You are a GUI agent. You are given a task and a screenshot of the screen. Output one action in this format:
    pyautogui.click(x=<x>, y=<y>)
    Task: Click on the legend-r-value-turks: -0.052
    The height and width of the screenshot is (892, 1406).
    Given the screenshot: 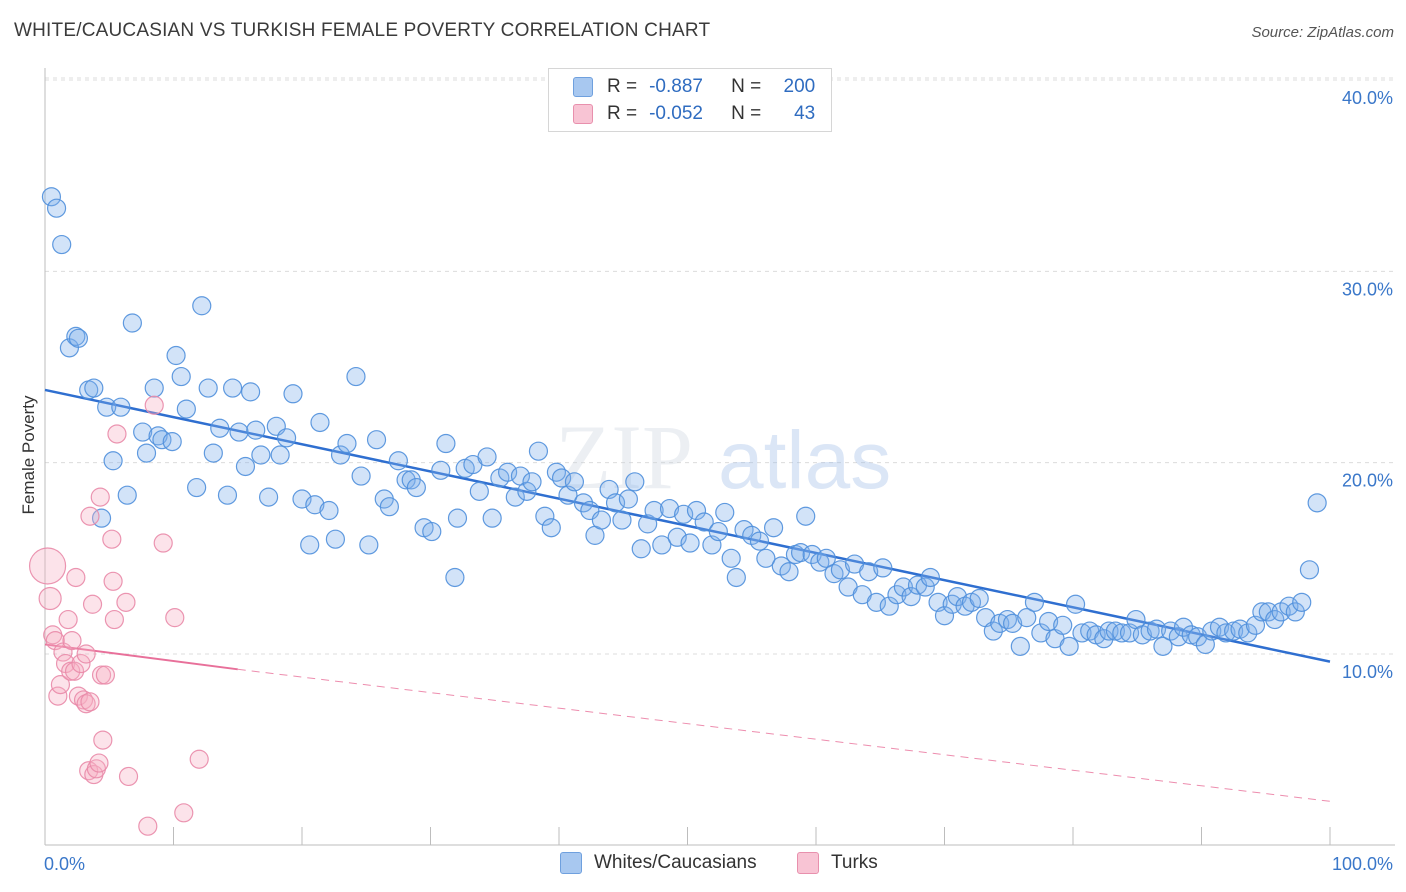 What is the action you would take?
    pyautogui.click(x=676, y=113)
    